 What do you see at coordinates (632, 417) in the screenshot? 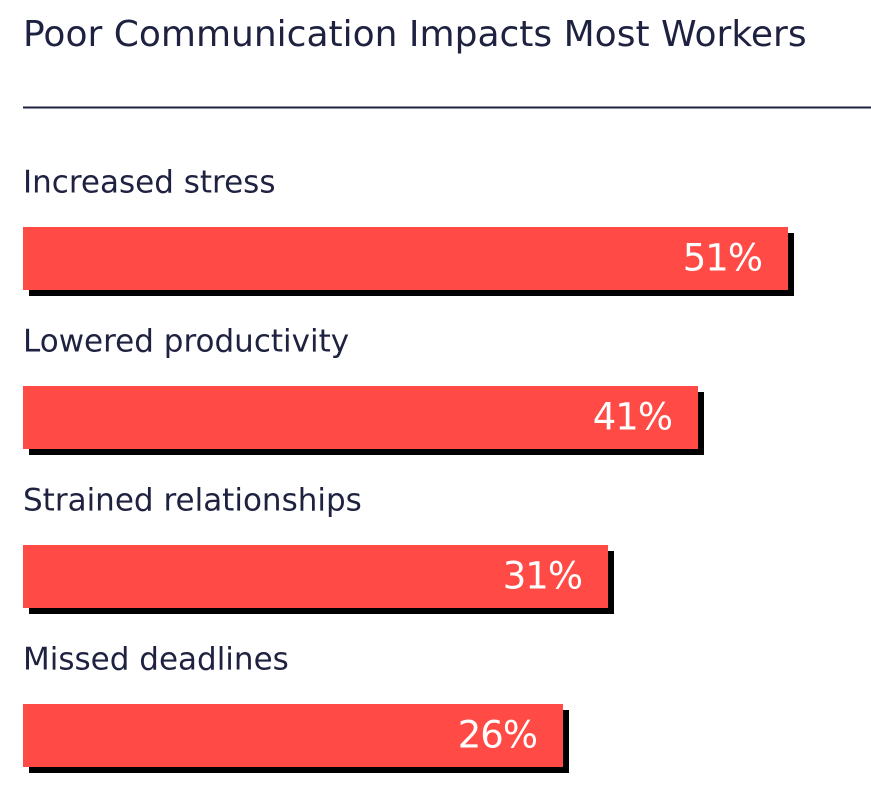
I see `value-label: 41%` at bounding box center [632, 417].